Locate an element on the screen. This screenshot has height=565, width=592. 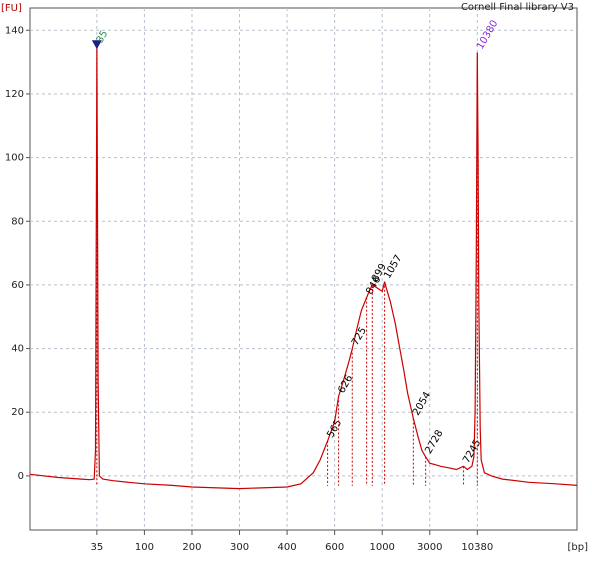
x-axis-label: [bp] is located at coordinates (578, 547).